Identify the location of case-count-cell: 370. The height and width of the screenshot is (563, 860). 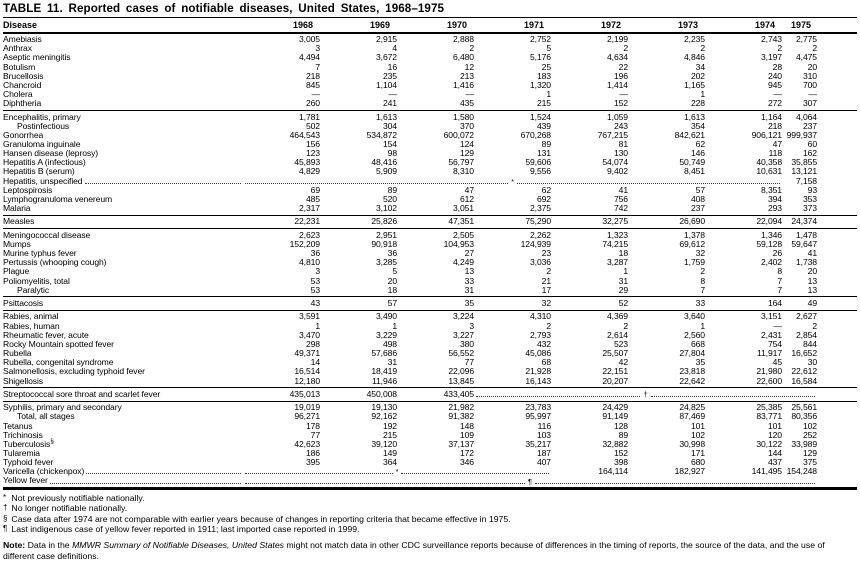
(466, 125).